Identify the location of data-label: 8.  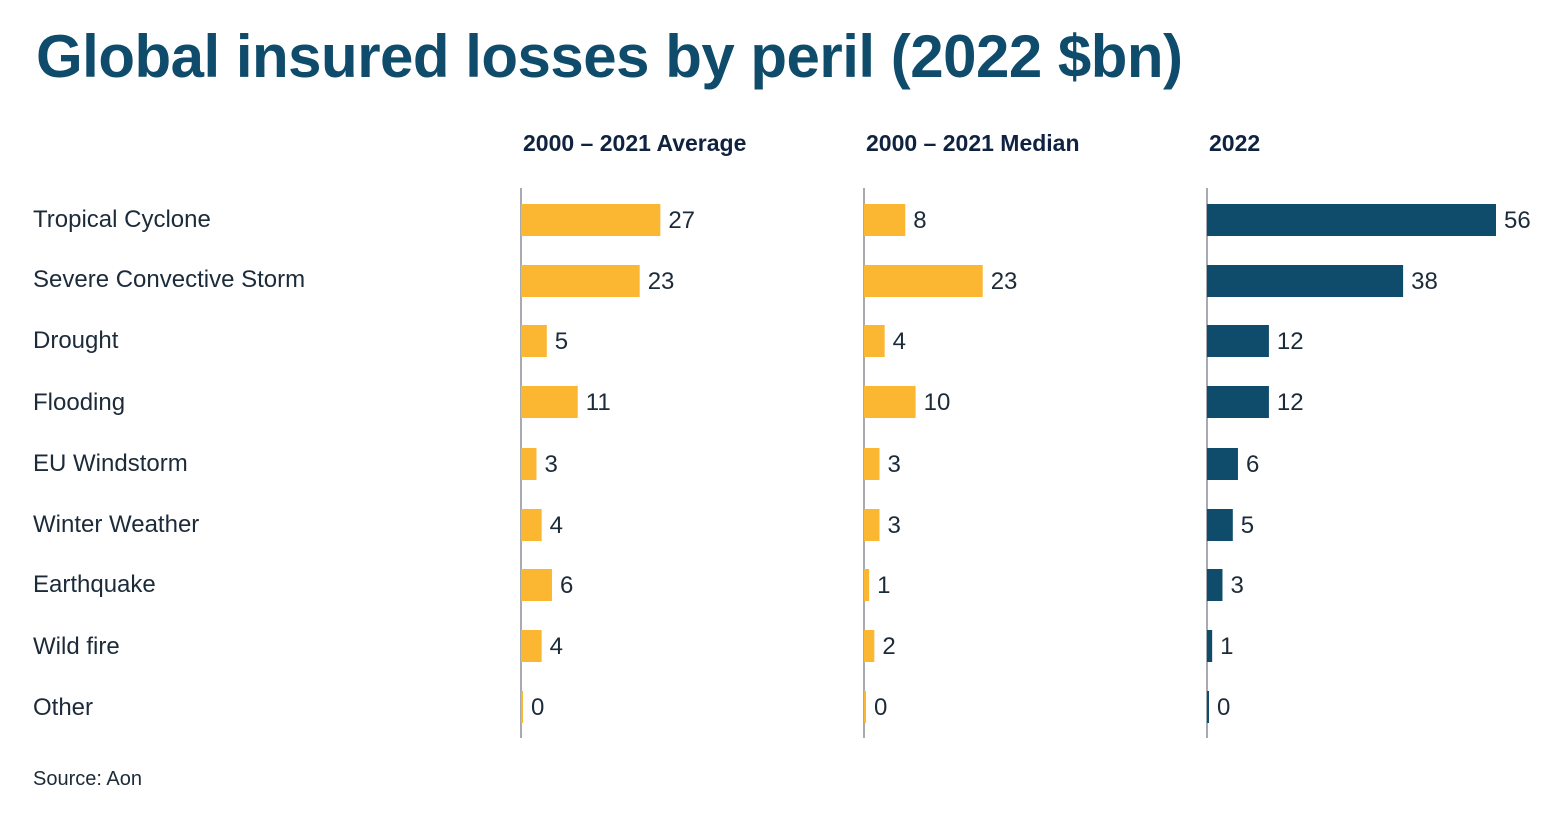
(919, 220).